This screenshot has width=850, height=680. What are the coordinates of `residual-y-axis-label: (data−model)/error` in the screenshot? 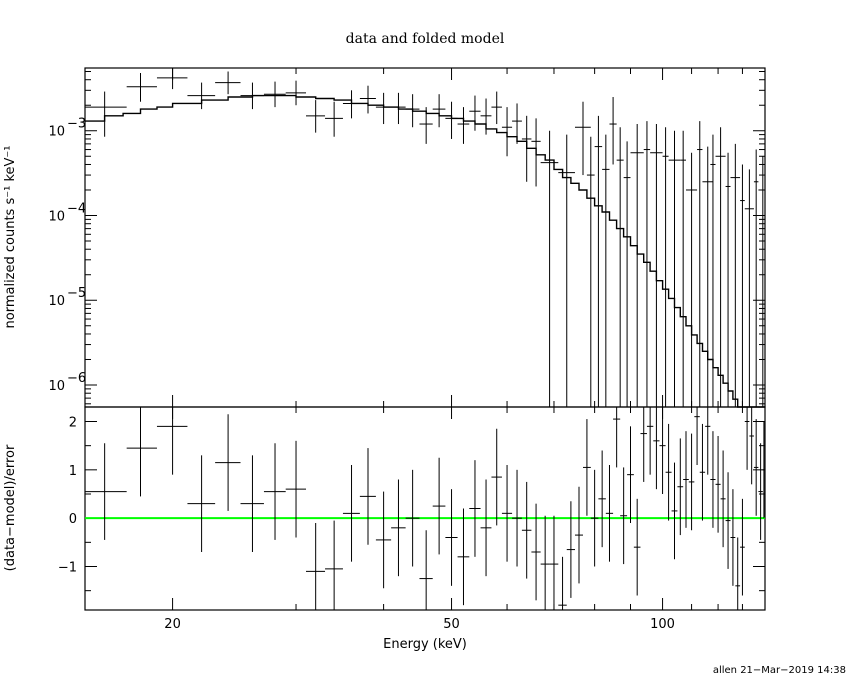 It's located at (10, 507).